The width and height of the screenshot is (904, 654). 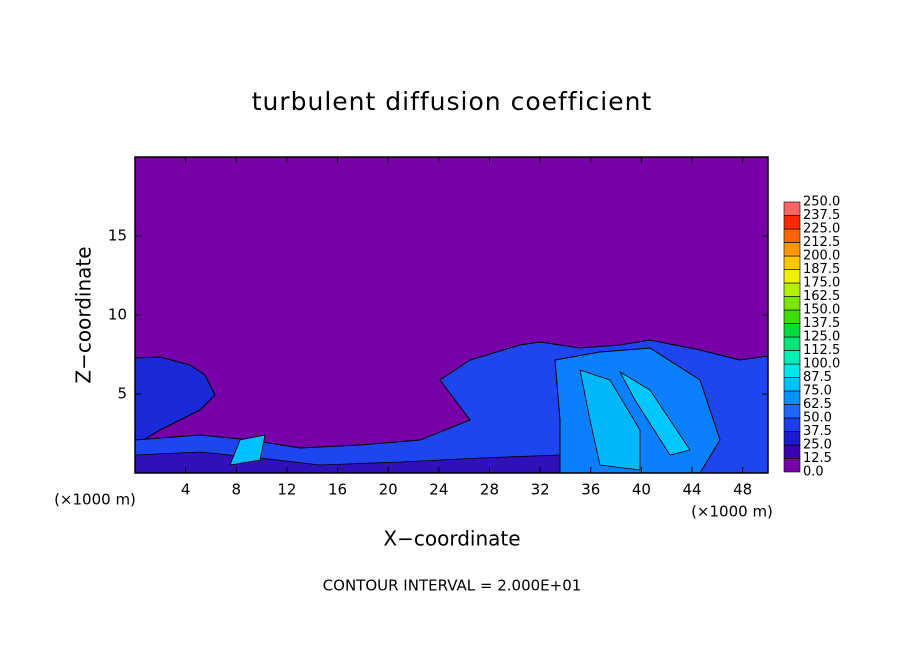 What do you see at coordinates (821, 242) in the screenshot?
I see `colorbar-label: 212.5` at bounding box center [821, 242].